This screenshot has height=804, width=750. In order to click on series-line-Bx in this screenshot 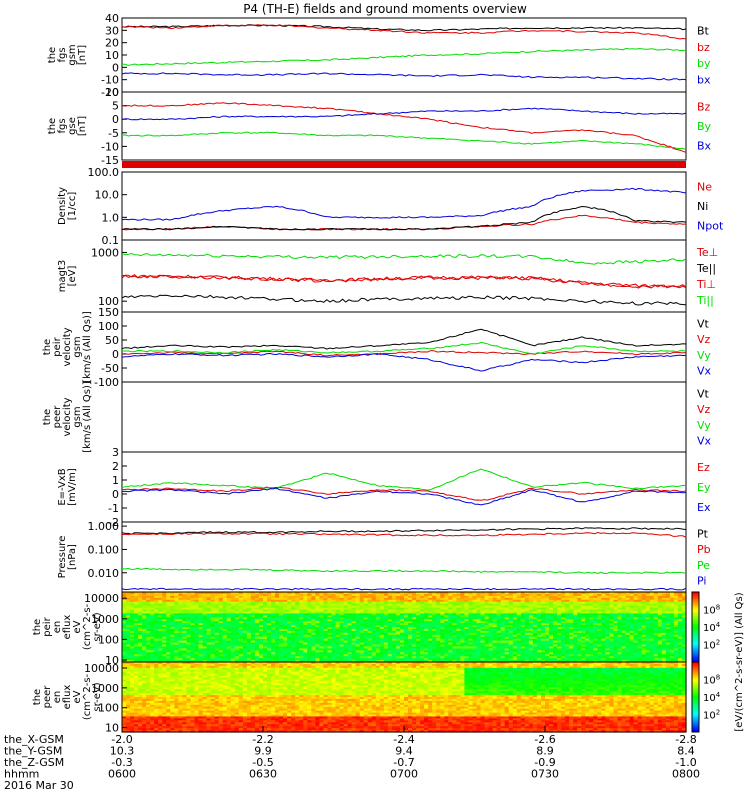, I will do `click(404, 114)`.